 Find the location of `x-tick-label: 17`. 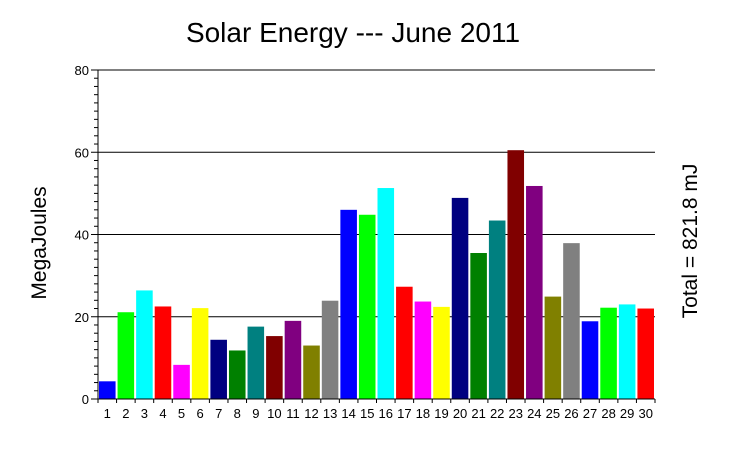

x-tick-label: 17 is located at coordinates (404, 413).